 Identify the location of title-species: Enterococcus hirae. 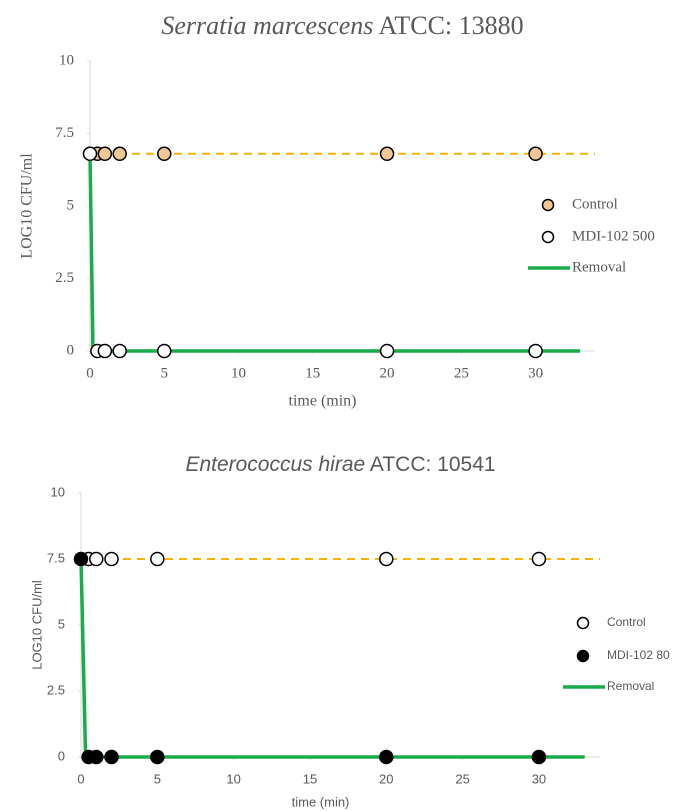
(275, 464).